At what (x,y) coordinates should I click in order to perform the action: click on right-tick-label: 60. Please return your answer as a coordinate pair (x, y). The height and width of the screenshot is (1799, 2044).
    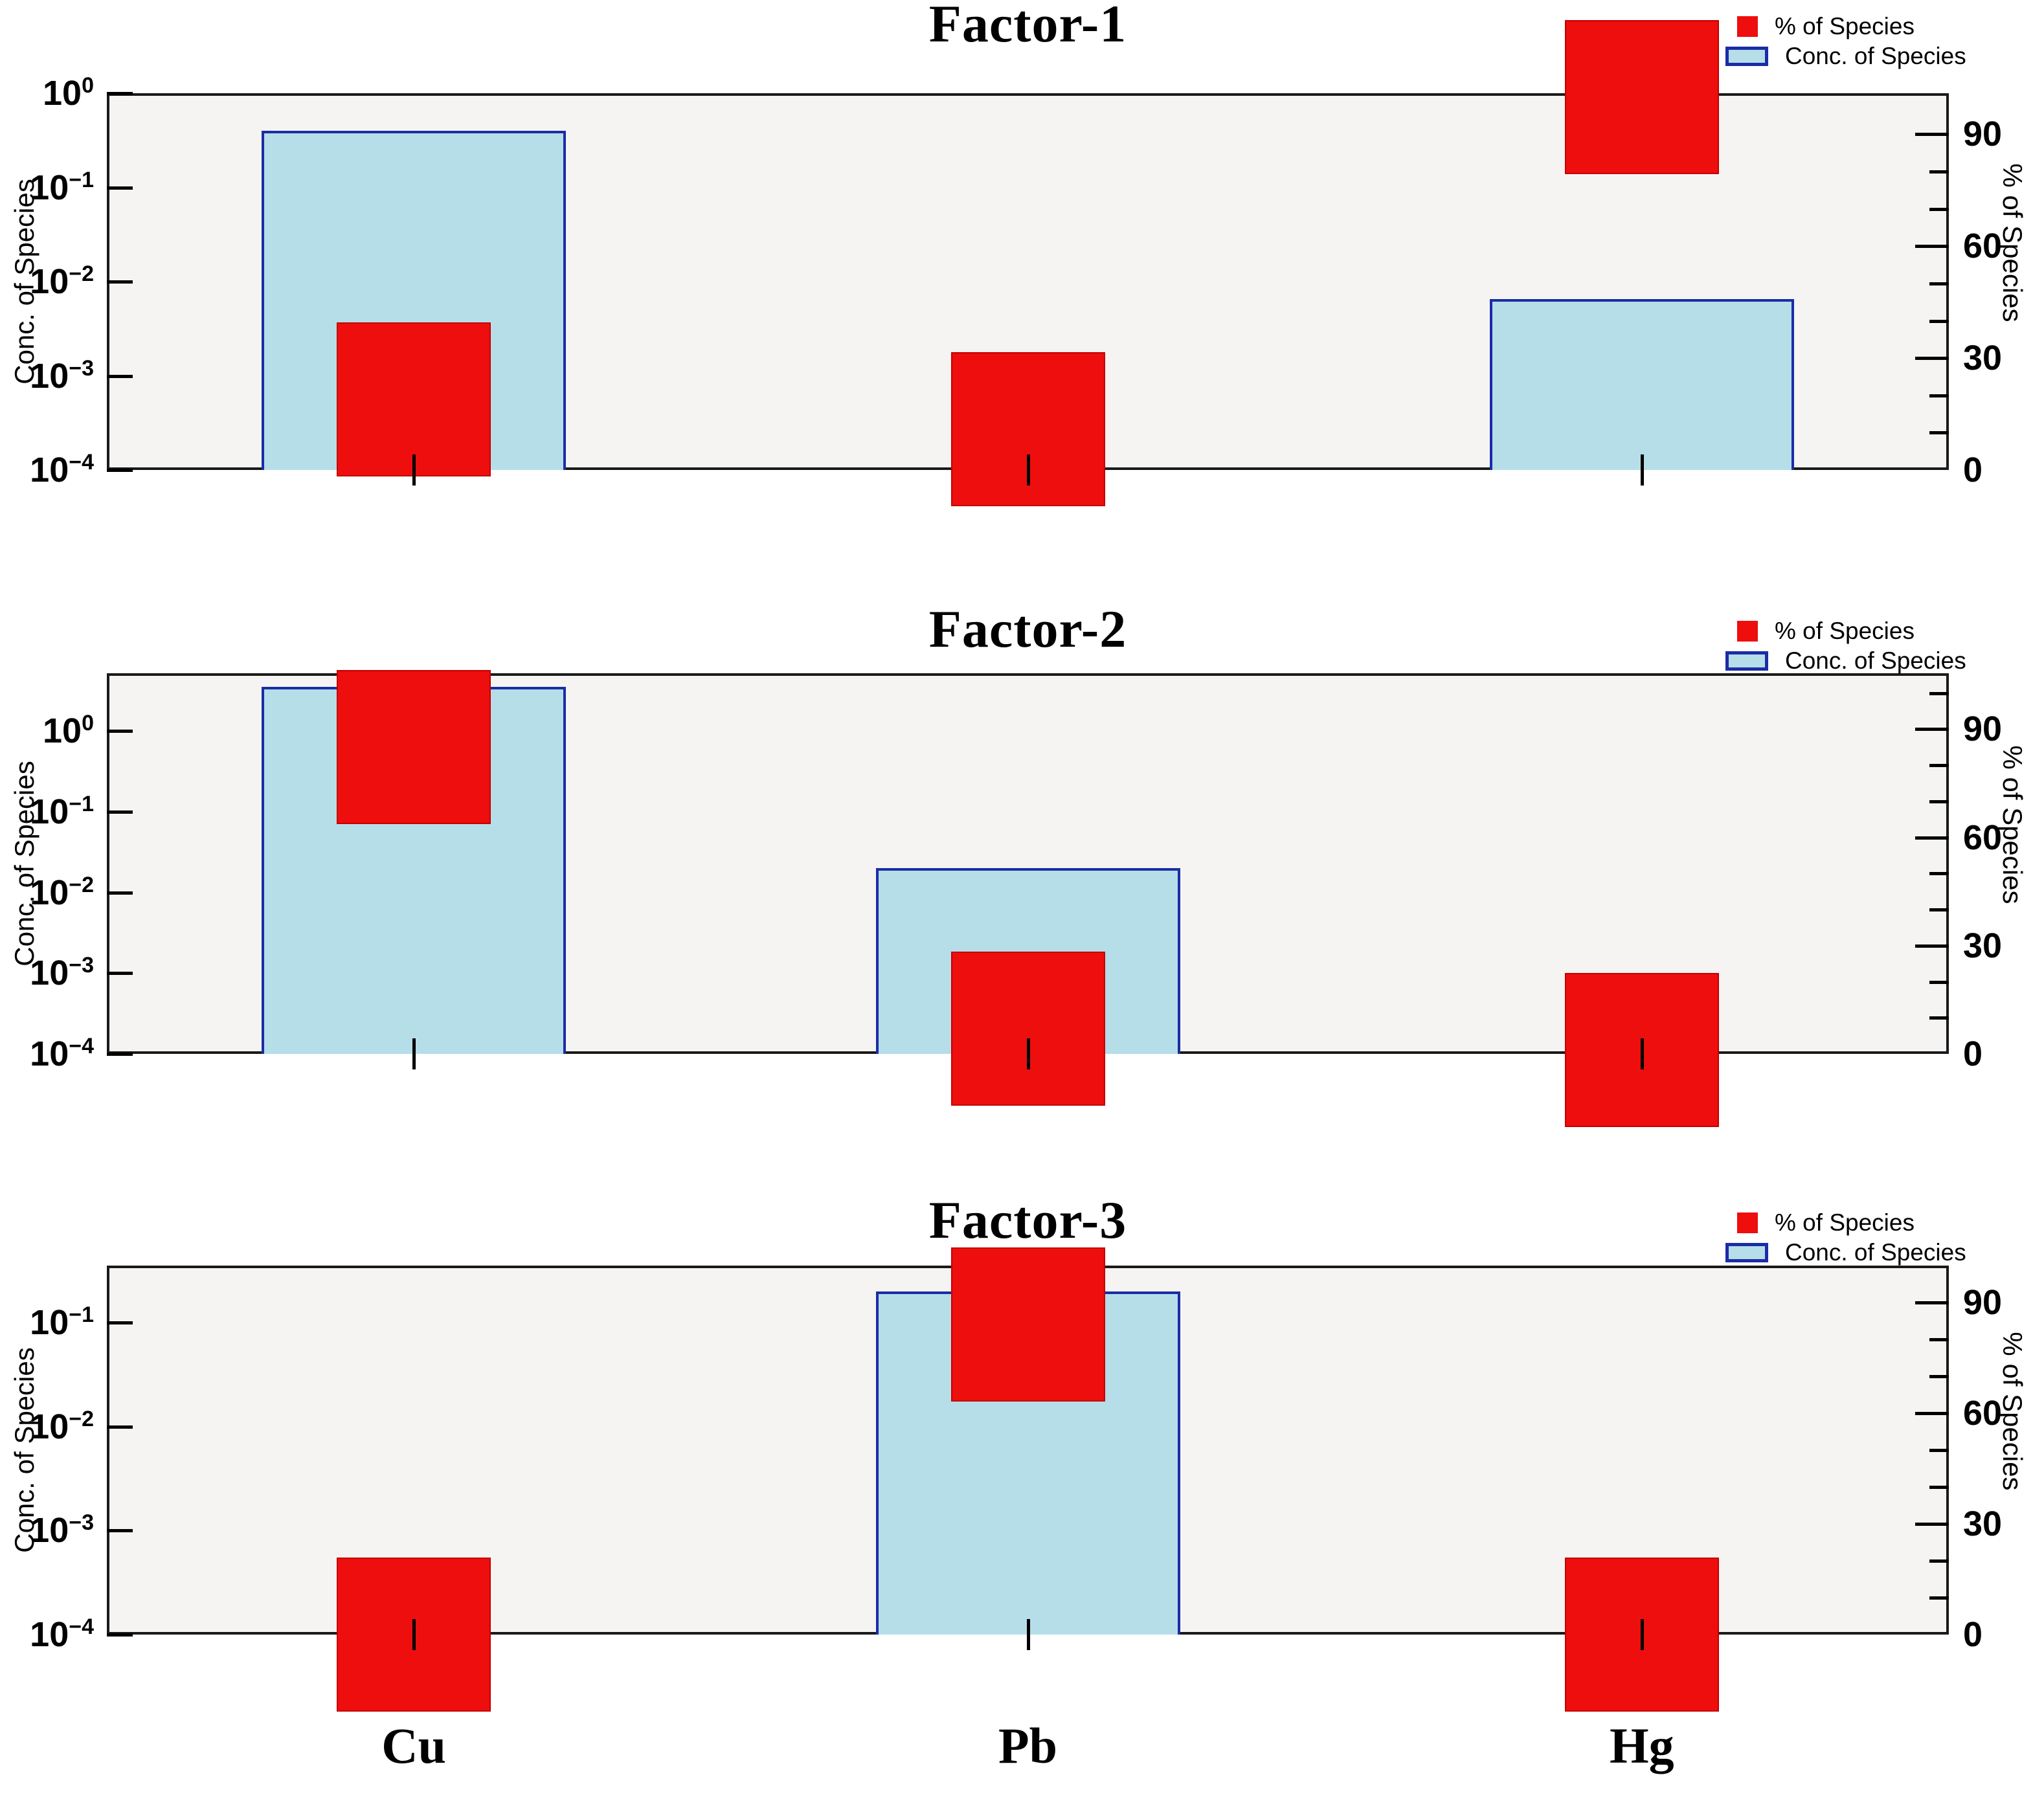
    Looking at the image, I should click on (1983, 1413).